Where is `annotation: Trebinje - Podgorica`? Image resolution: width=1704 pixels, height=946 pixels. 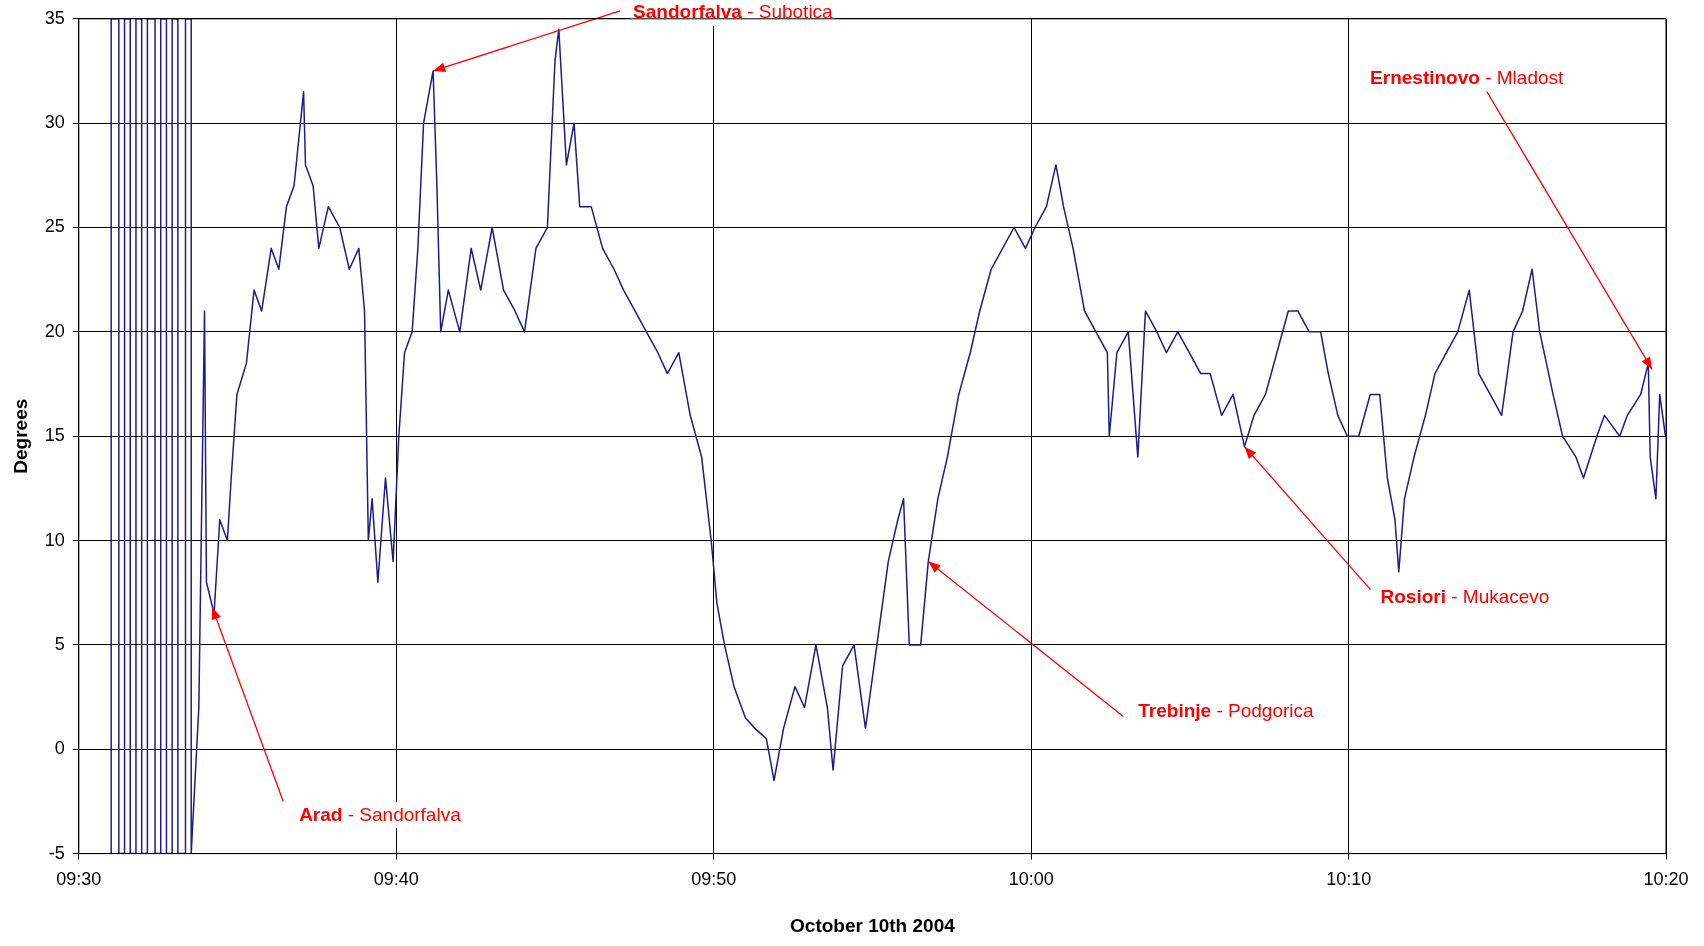 annotation: Trebinje - Podgorica is located at coordinates (1226, 710).